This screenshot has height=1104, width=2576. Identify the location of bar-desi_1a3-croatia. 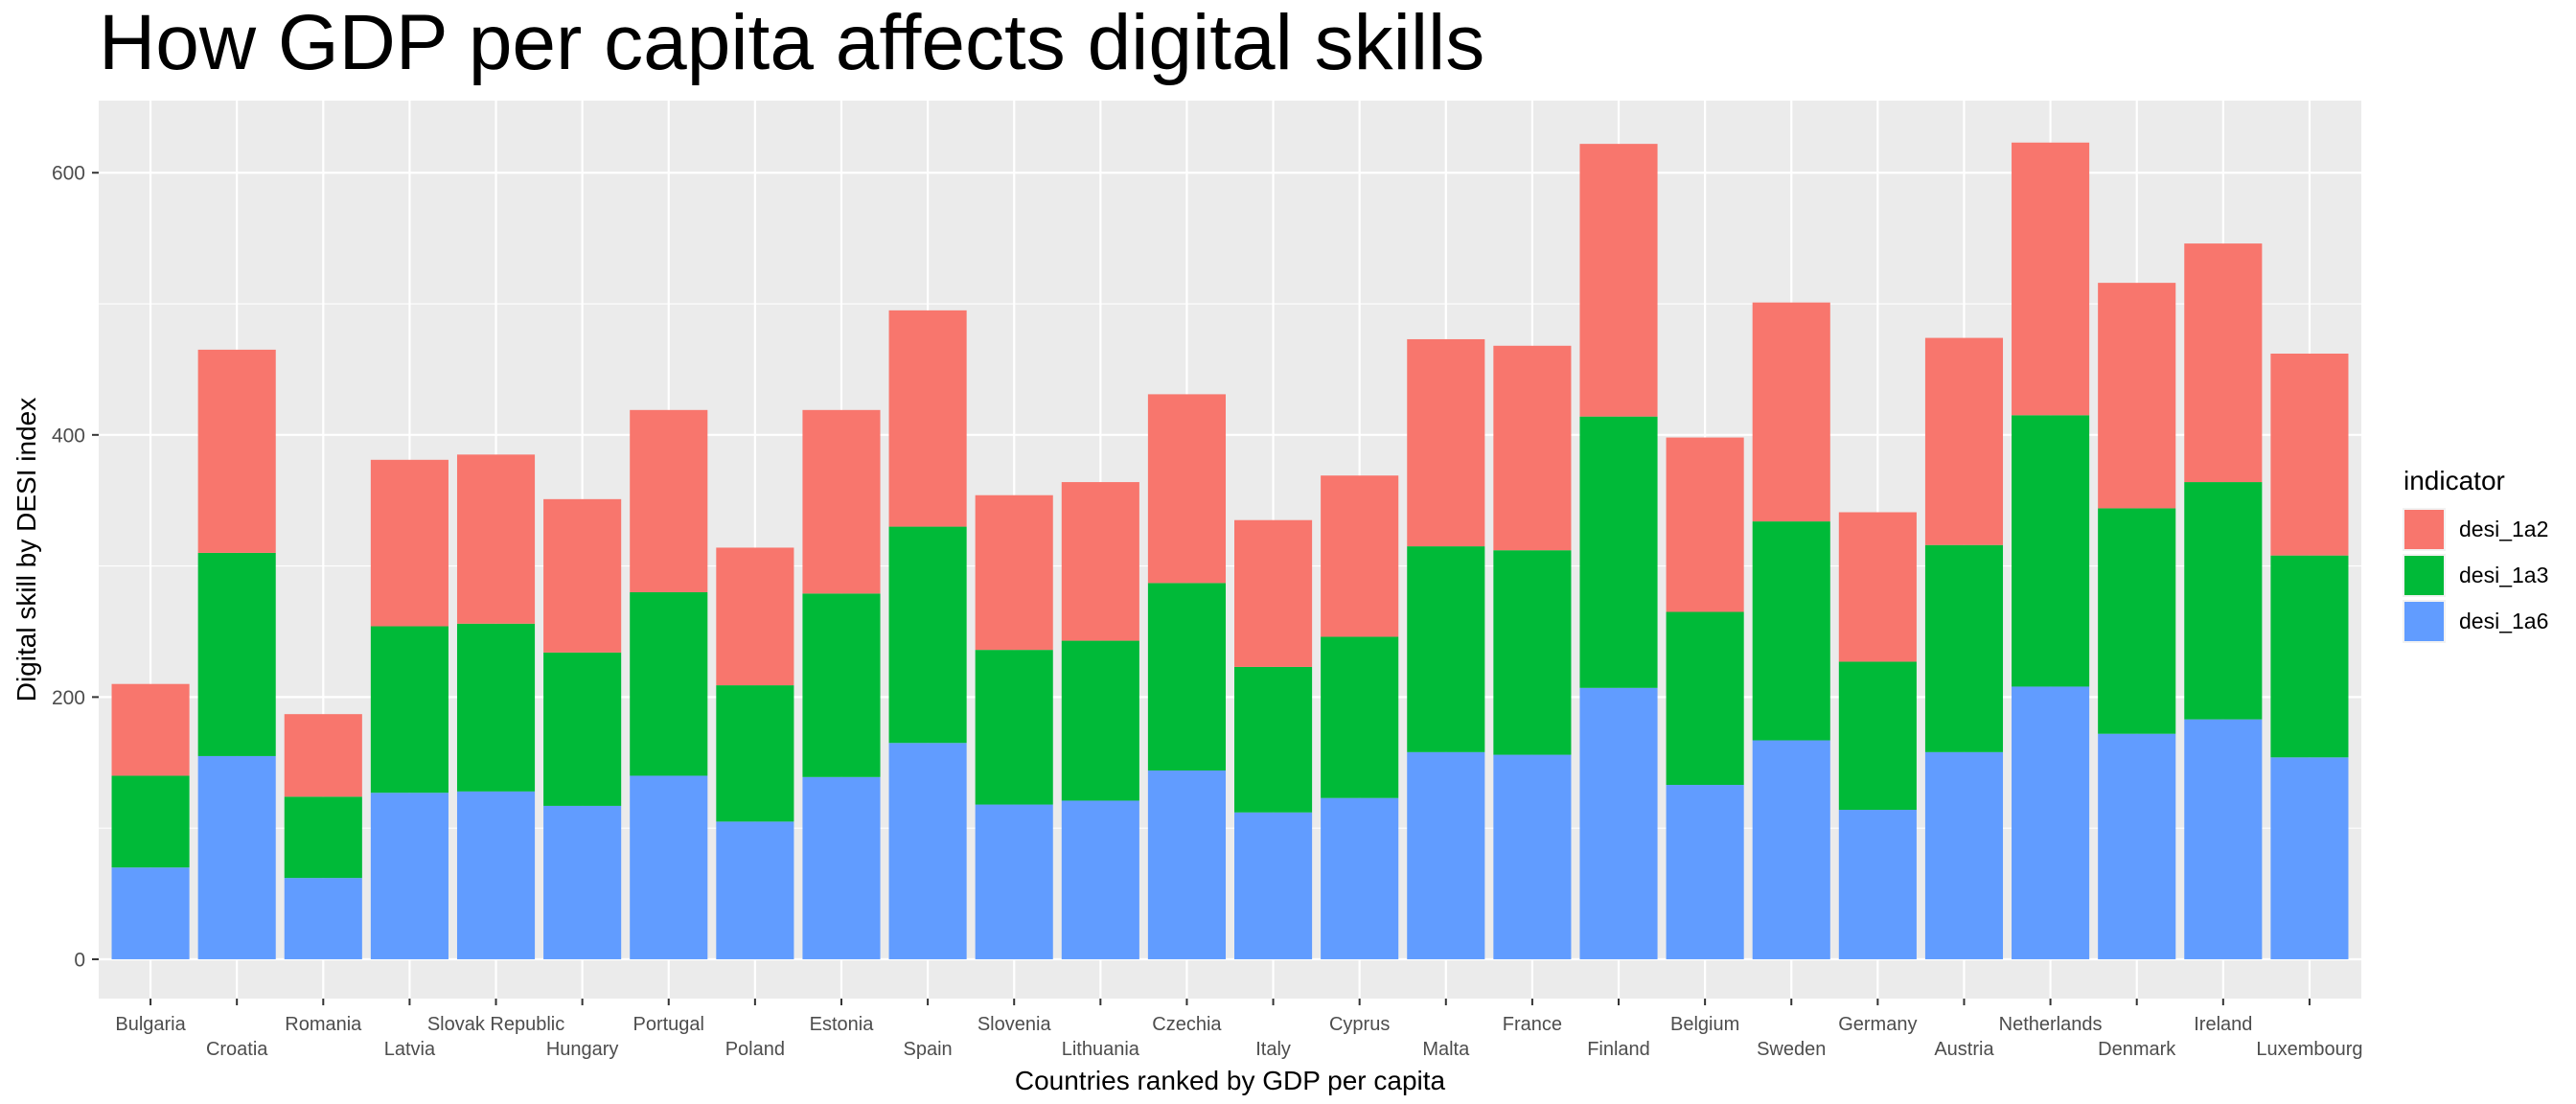
(236, 654).